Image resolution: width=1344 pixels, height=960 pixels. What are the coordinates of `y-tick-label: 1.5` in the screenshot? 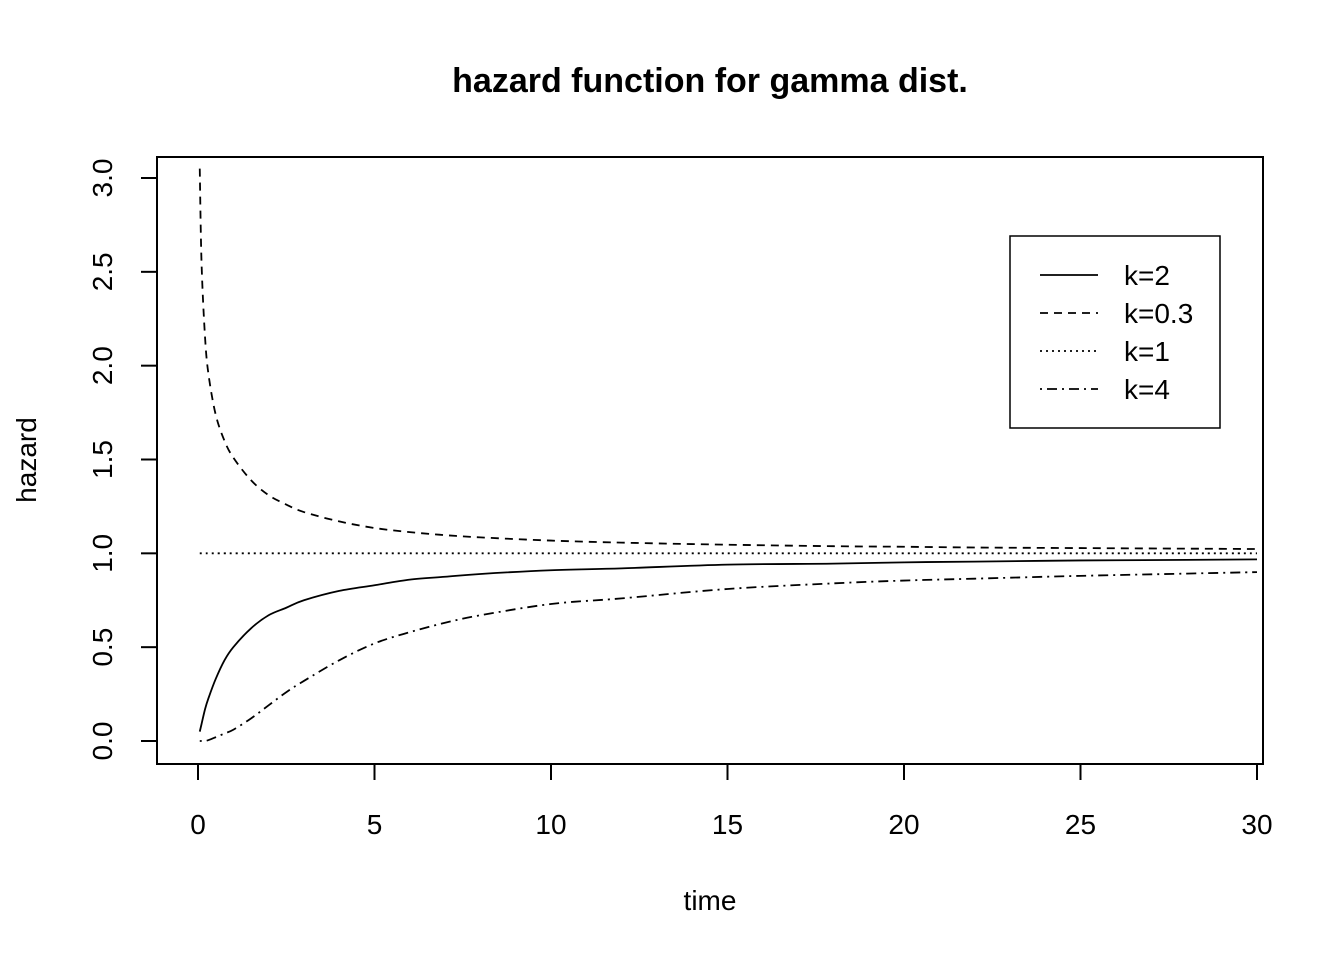 It's located at (102, 459).